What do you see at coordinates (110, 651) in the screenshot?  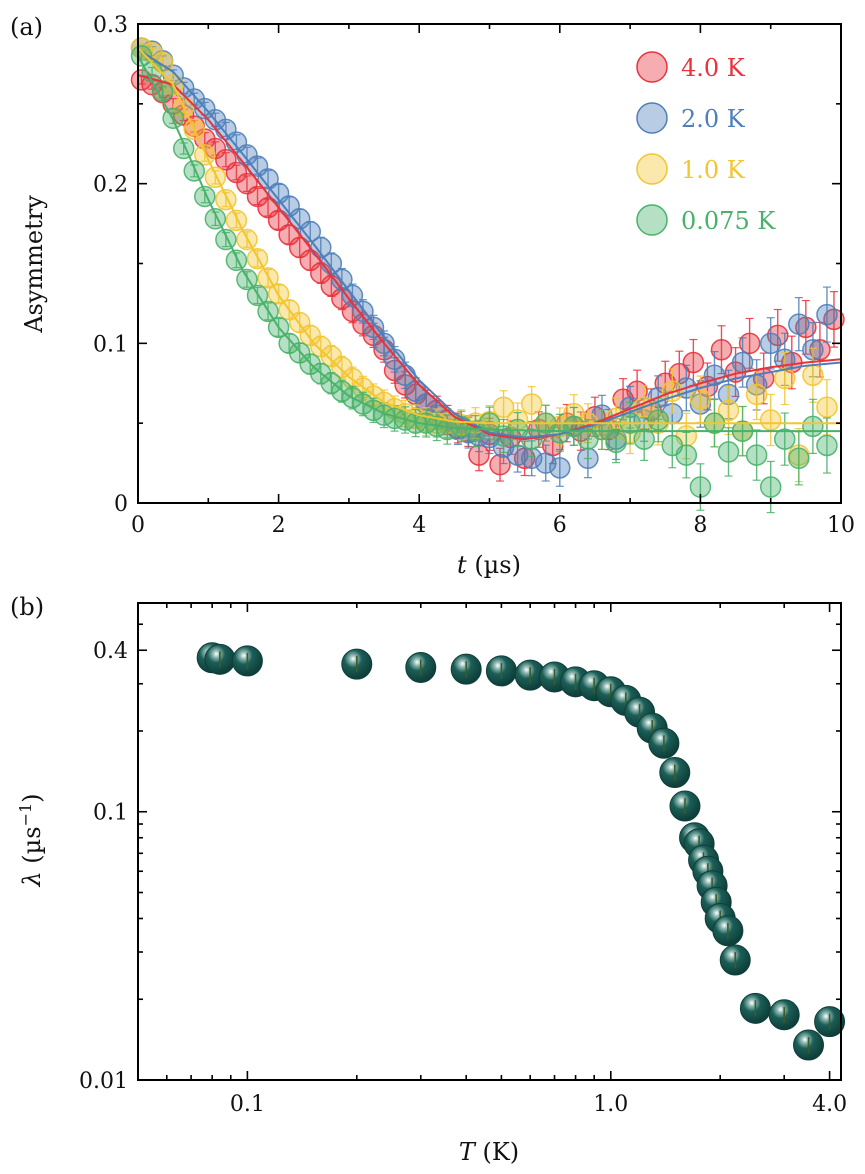 I see `y-tick-label: 0.4` at bounding box center [110, 651].